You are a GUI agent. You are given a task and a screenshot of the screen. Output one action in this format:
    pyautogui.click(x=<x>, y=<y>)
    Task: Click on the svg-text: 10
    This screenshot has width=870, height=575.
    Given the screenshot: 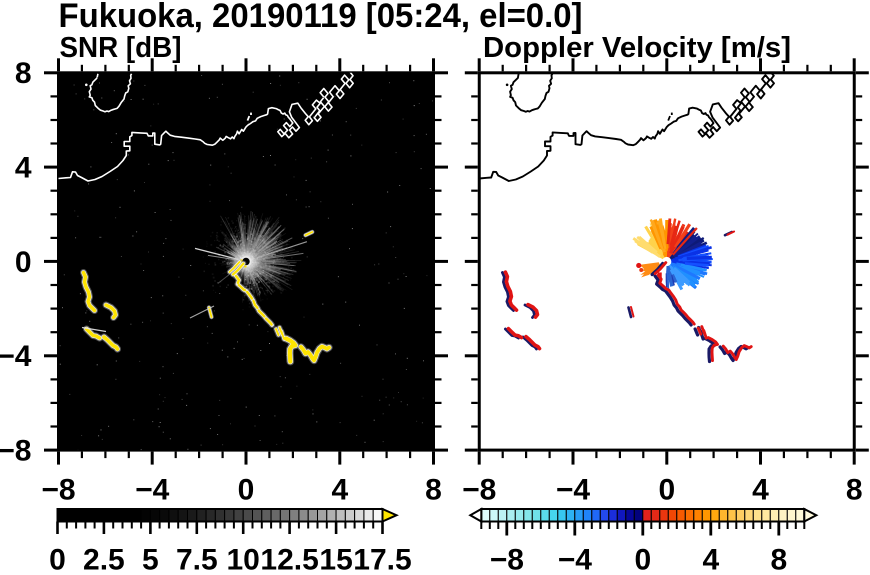 What is the action you would take?
    pyautogui.click(x=243, y=557)
    